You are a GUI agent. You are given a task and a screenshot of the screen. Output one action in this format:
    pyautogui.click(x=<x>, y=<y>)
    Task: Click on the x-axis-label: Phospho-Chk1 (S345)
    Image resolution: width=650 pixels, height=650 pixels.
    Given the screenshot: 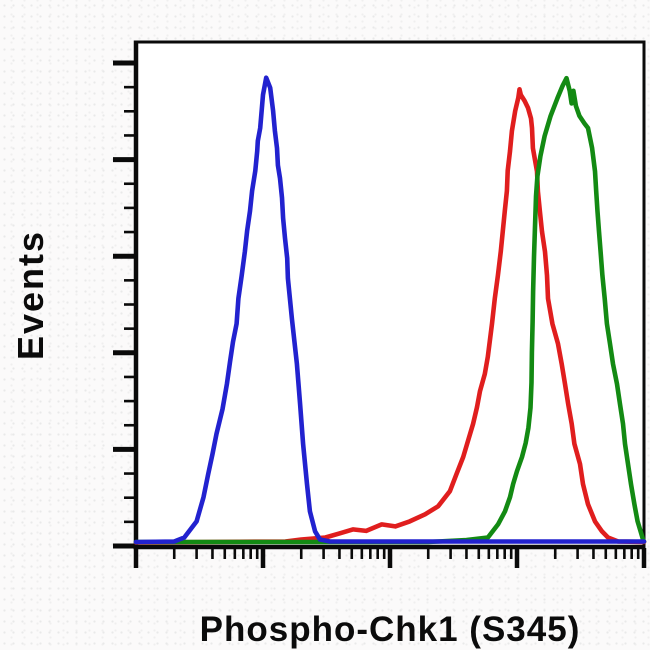 What is the action you would take?
    pyautogui.click(x=390, y=629)
    